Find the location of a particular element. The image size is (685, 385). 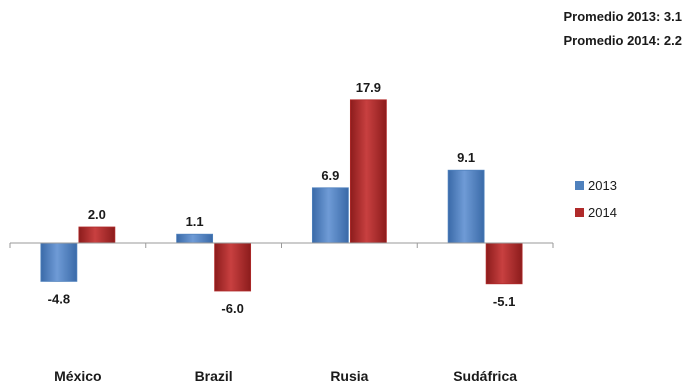

bar-2013-sudáfrica is located at coordinates (466, 206).